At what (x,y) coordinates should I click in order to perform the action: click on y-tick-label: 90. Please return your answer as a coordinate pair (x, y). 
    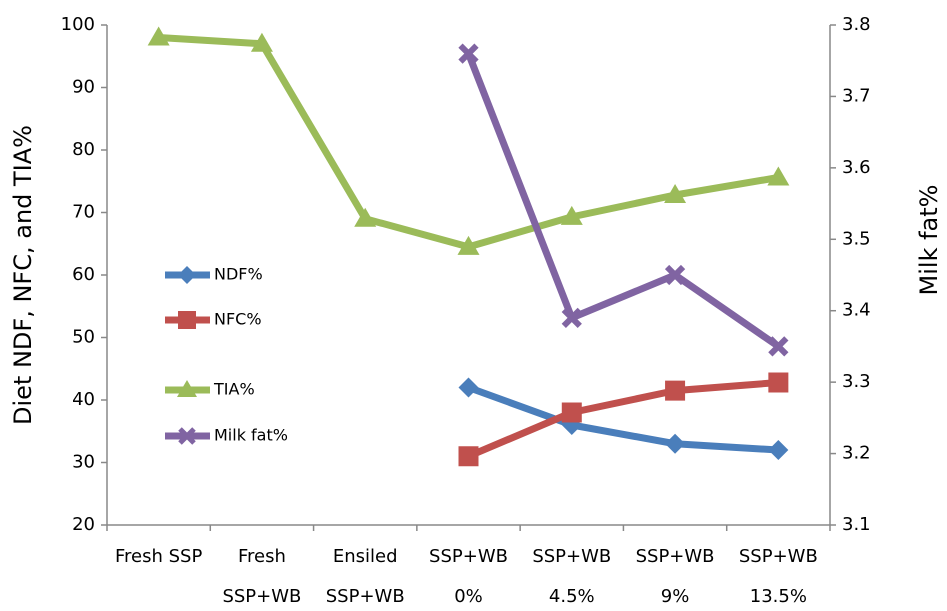
    Looking at the image, I should click on (83, 87).